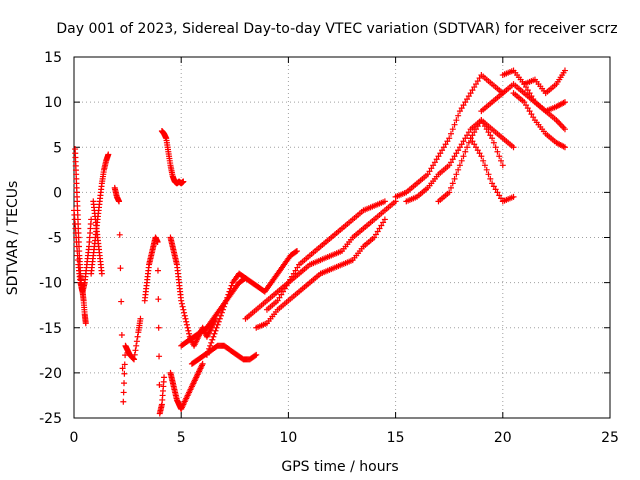 The width and height of the screenshot is (640, 480). What do you see at coordinates (50, 284) in the screenshot?
I see `y-tick-label: -10` at bounding box center [50, 284].